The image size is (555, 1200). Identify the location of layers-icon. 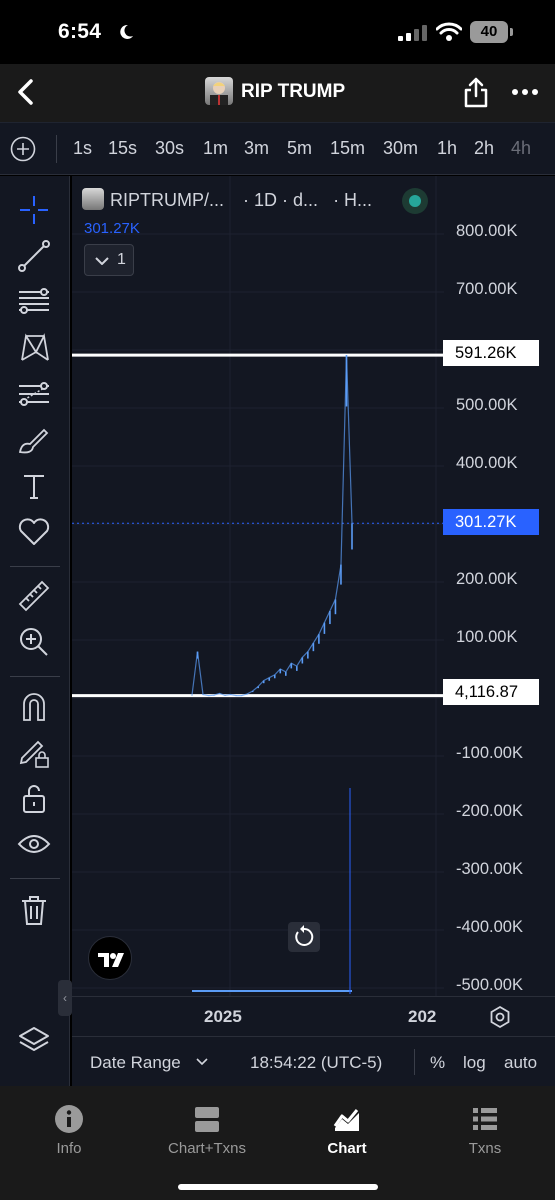
(34, 1040).